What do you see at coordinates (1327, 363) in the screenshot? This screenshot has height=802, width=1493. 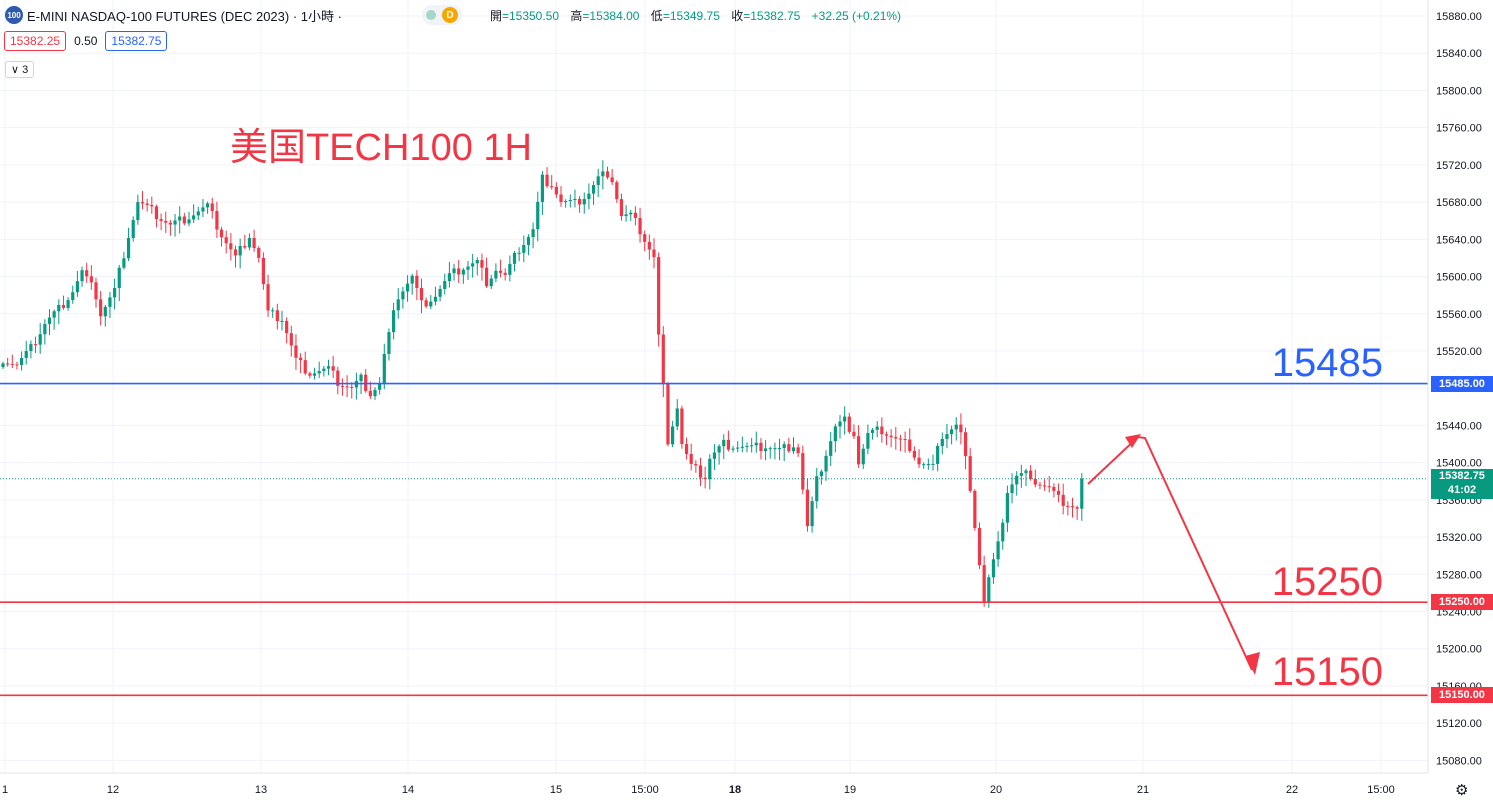 I see `resistance-level-label: 15485` at bounding box center [1327, 363].